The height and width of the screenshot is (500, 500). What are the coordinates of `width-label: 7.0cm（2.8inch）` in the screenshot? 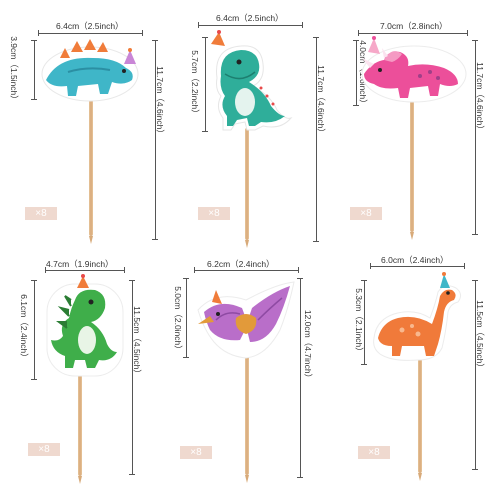 It's located at (414, 26).